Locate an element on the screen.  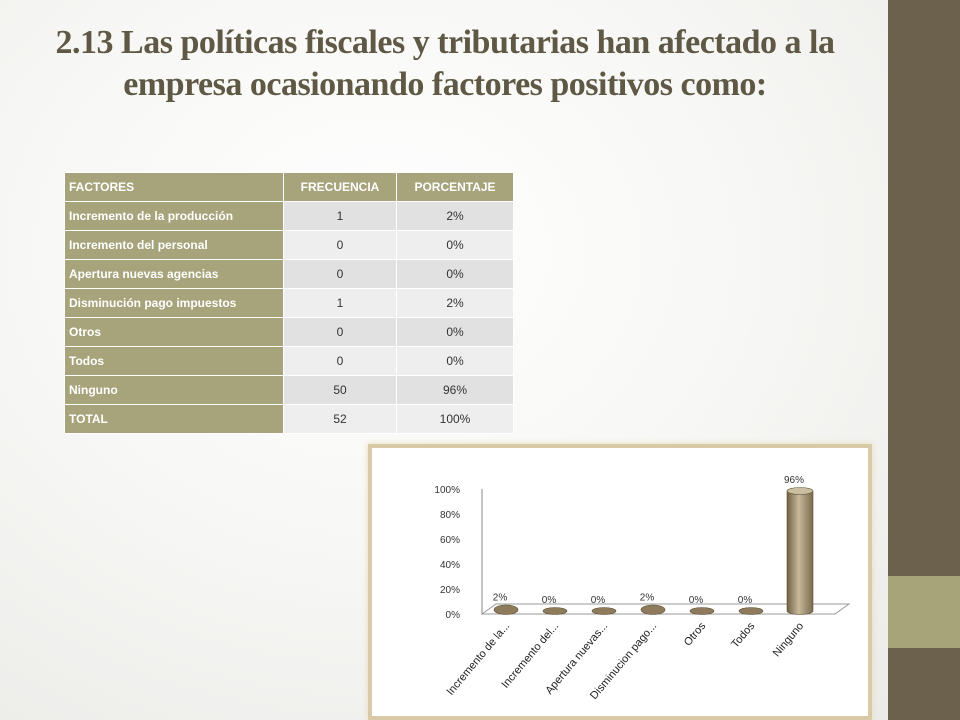
y-tick-label: 100% is located at coordinates (447, 490).